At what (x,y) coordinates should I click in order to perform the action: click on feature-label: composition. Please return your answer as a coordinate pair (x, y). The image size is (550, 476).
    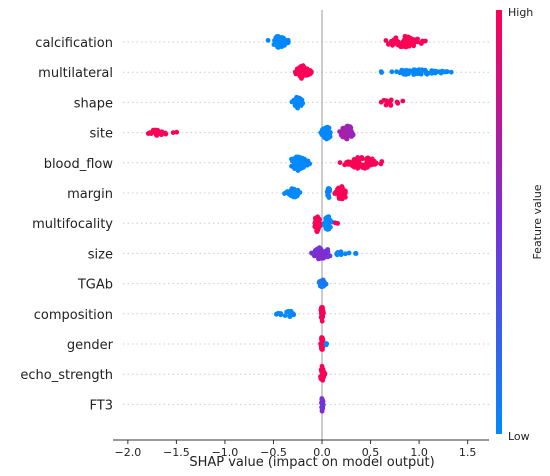
    Looking at the image, I should click on (73, 315).